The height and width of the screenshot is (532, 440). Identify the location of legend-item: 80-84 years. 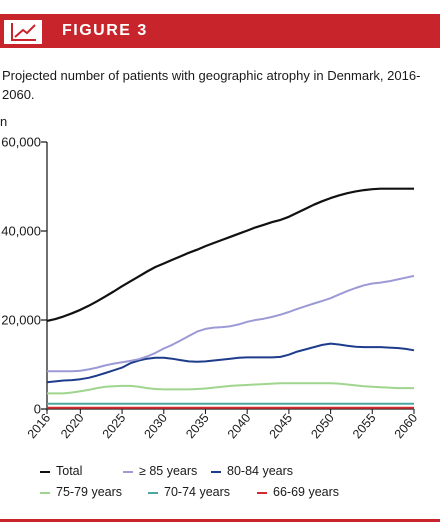
(252, 471).